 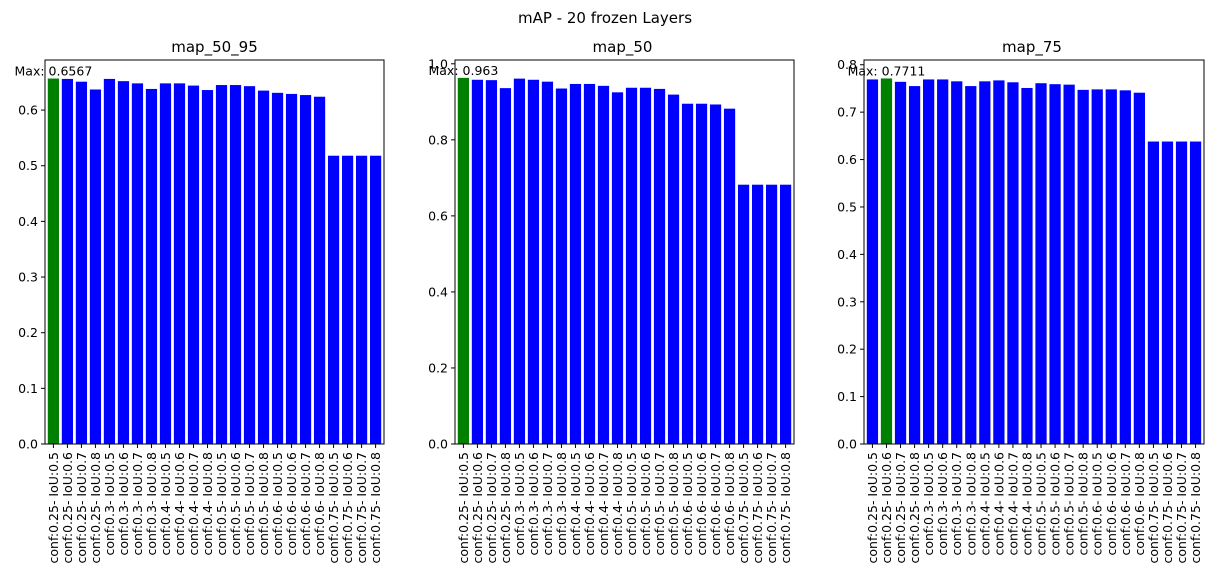 What do you see at coordinates (847, 301) in the screenshot?
I see `y-tick-label: 0.3` at bounding box center [847, 301].